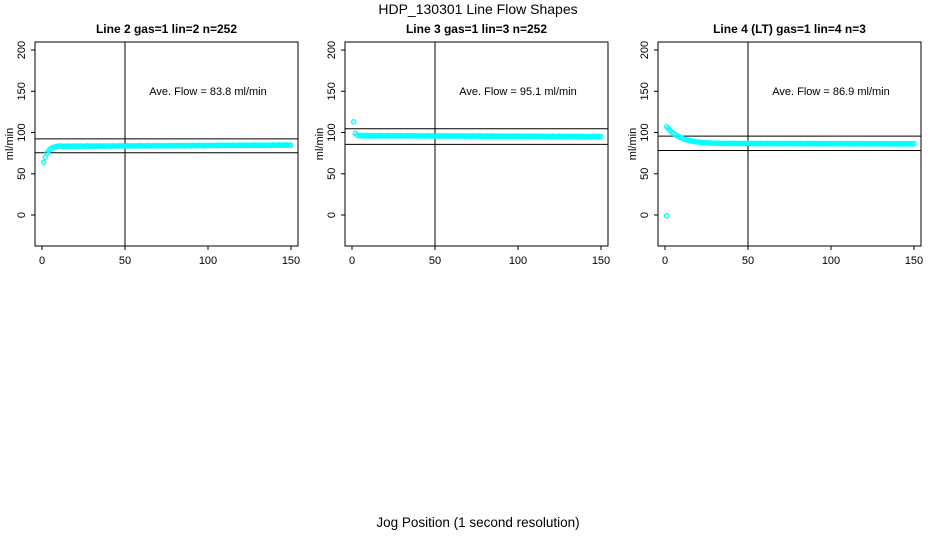 This screenshot has width=936, height=540. What do you see at coordinates (476, 29) in the screenshot?
I see `panel-title-line3: Line 3 gas=1 lin=3 n=252` at bounding box center [476, 29].